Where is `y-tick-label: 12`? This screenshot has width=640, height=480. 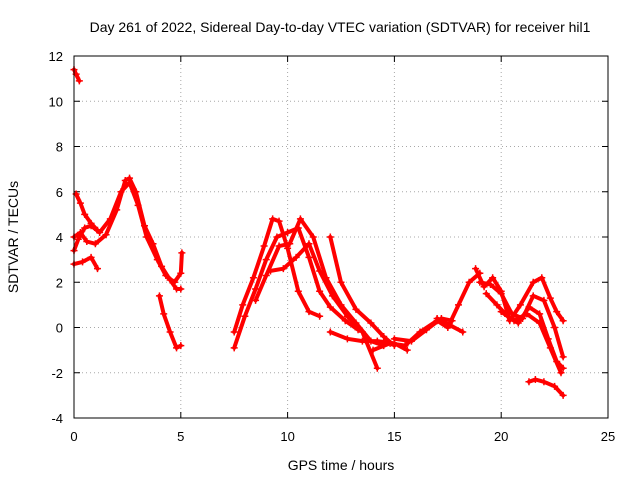 y-tick-label: 12 is located at coordinates (56, 56).